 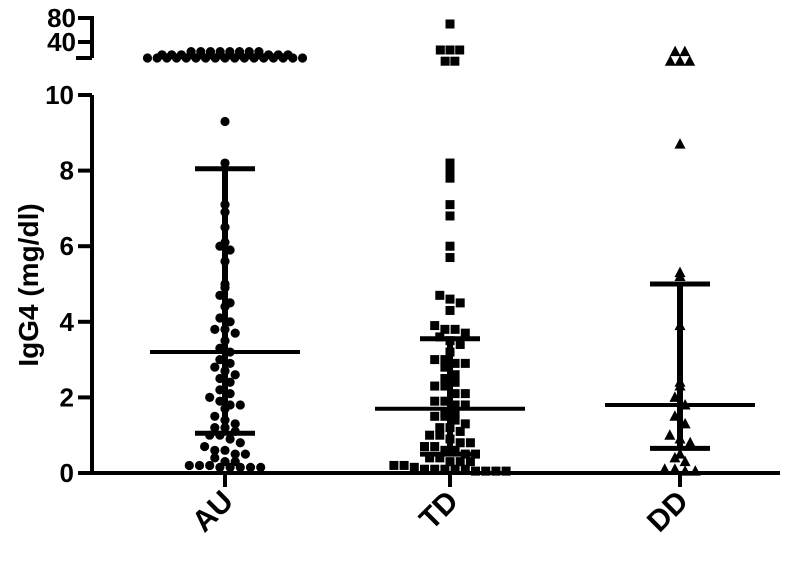 I want to click on y-tick-label: 40, so click(x=61, y=42).